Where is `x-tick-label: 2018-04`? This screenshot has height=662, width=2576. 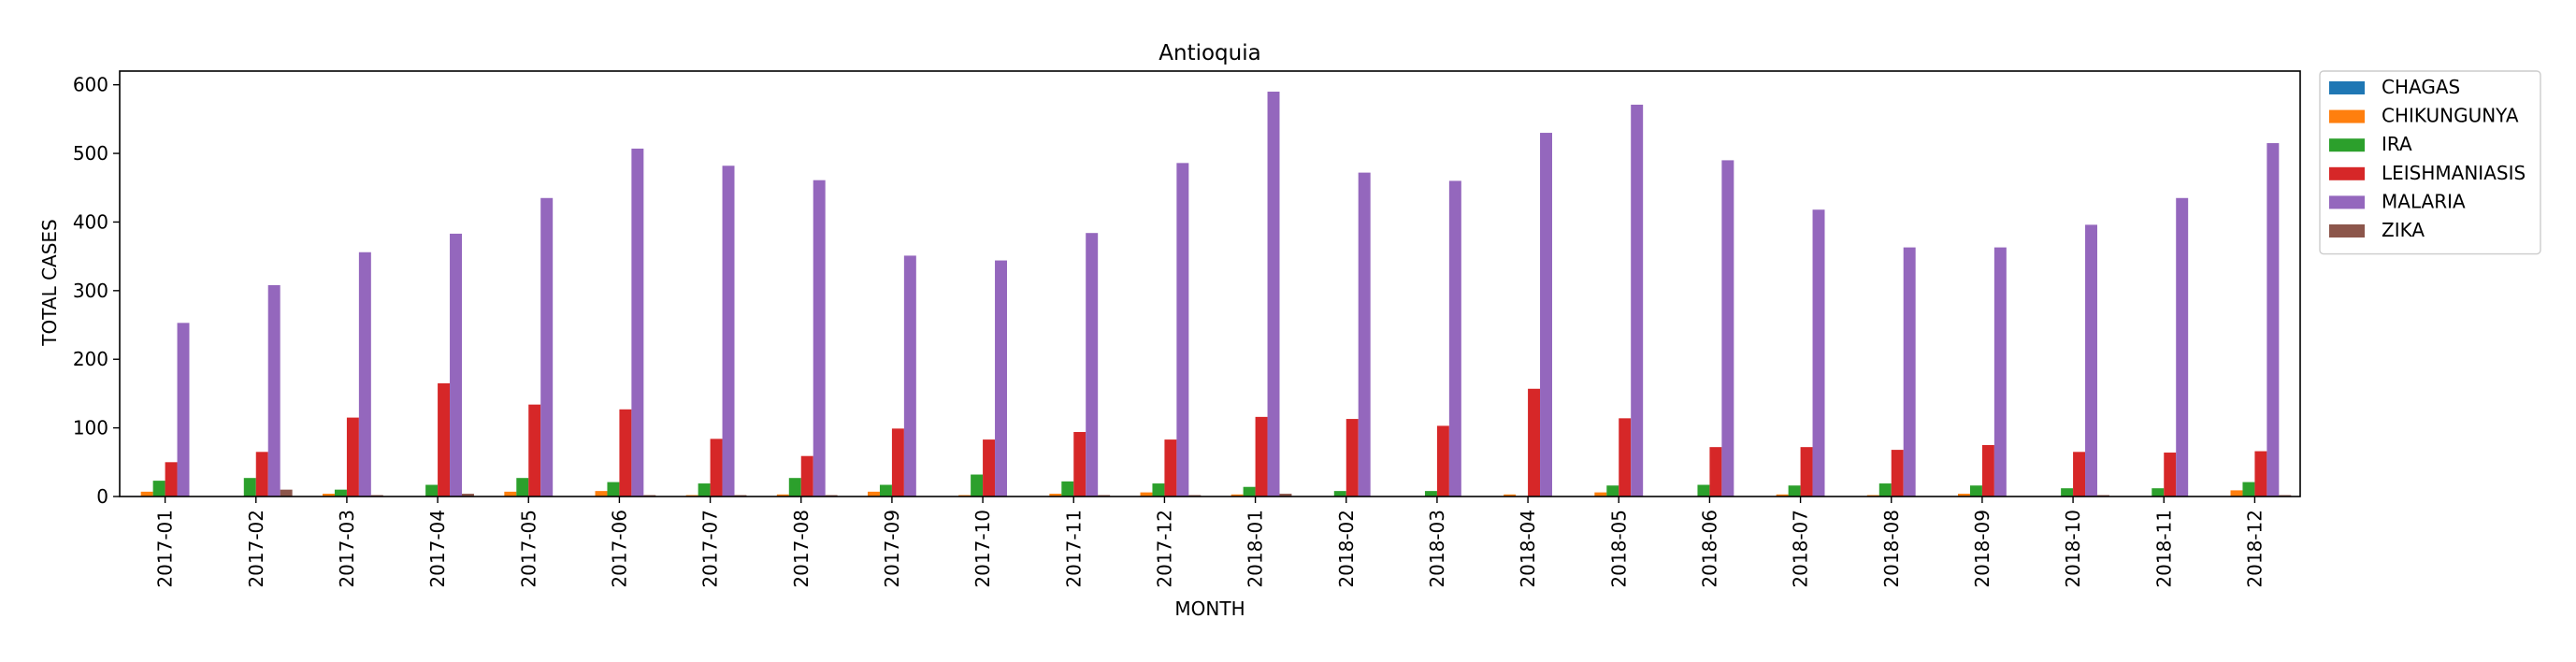 x-tick-label: 2018-04 is located at coordinates (1528, 549).